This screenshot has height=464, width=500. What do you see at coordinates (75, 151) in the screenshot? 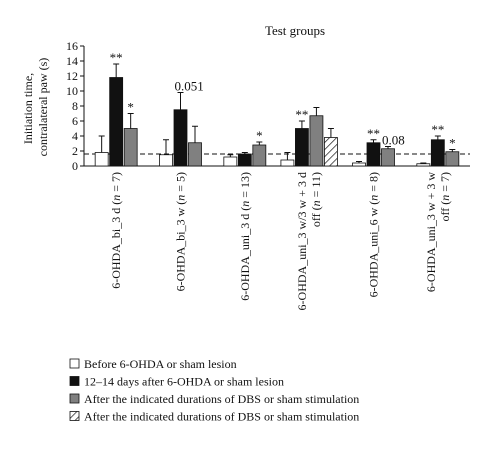
I see `y-tick-label: 2` at bounding box center [75, 151].